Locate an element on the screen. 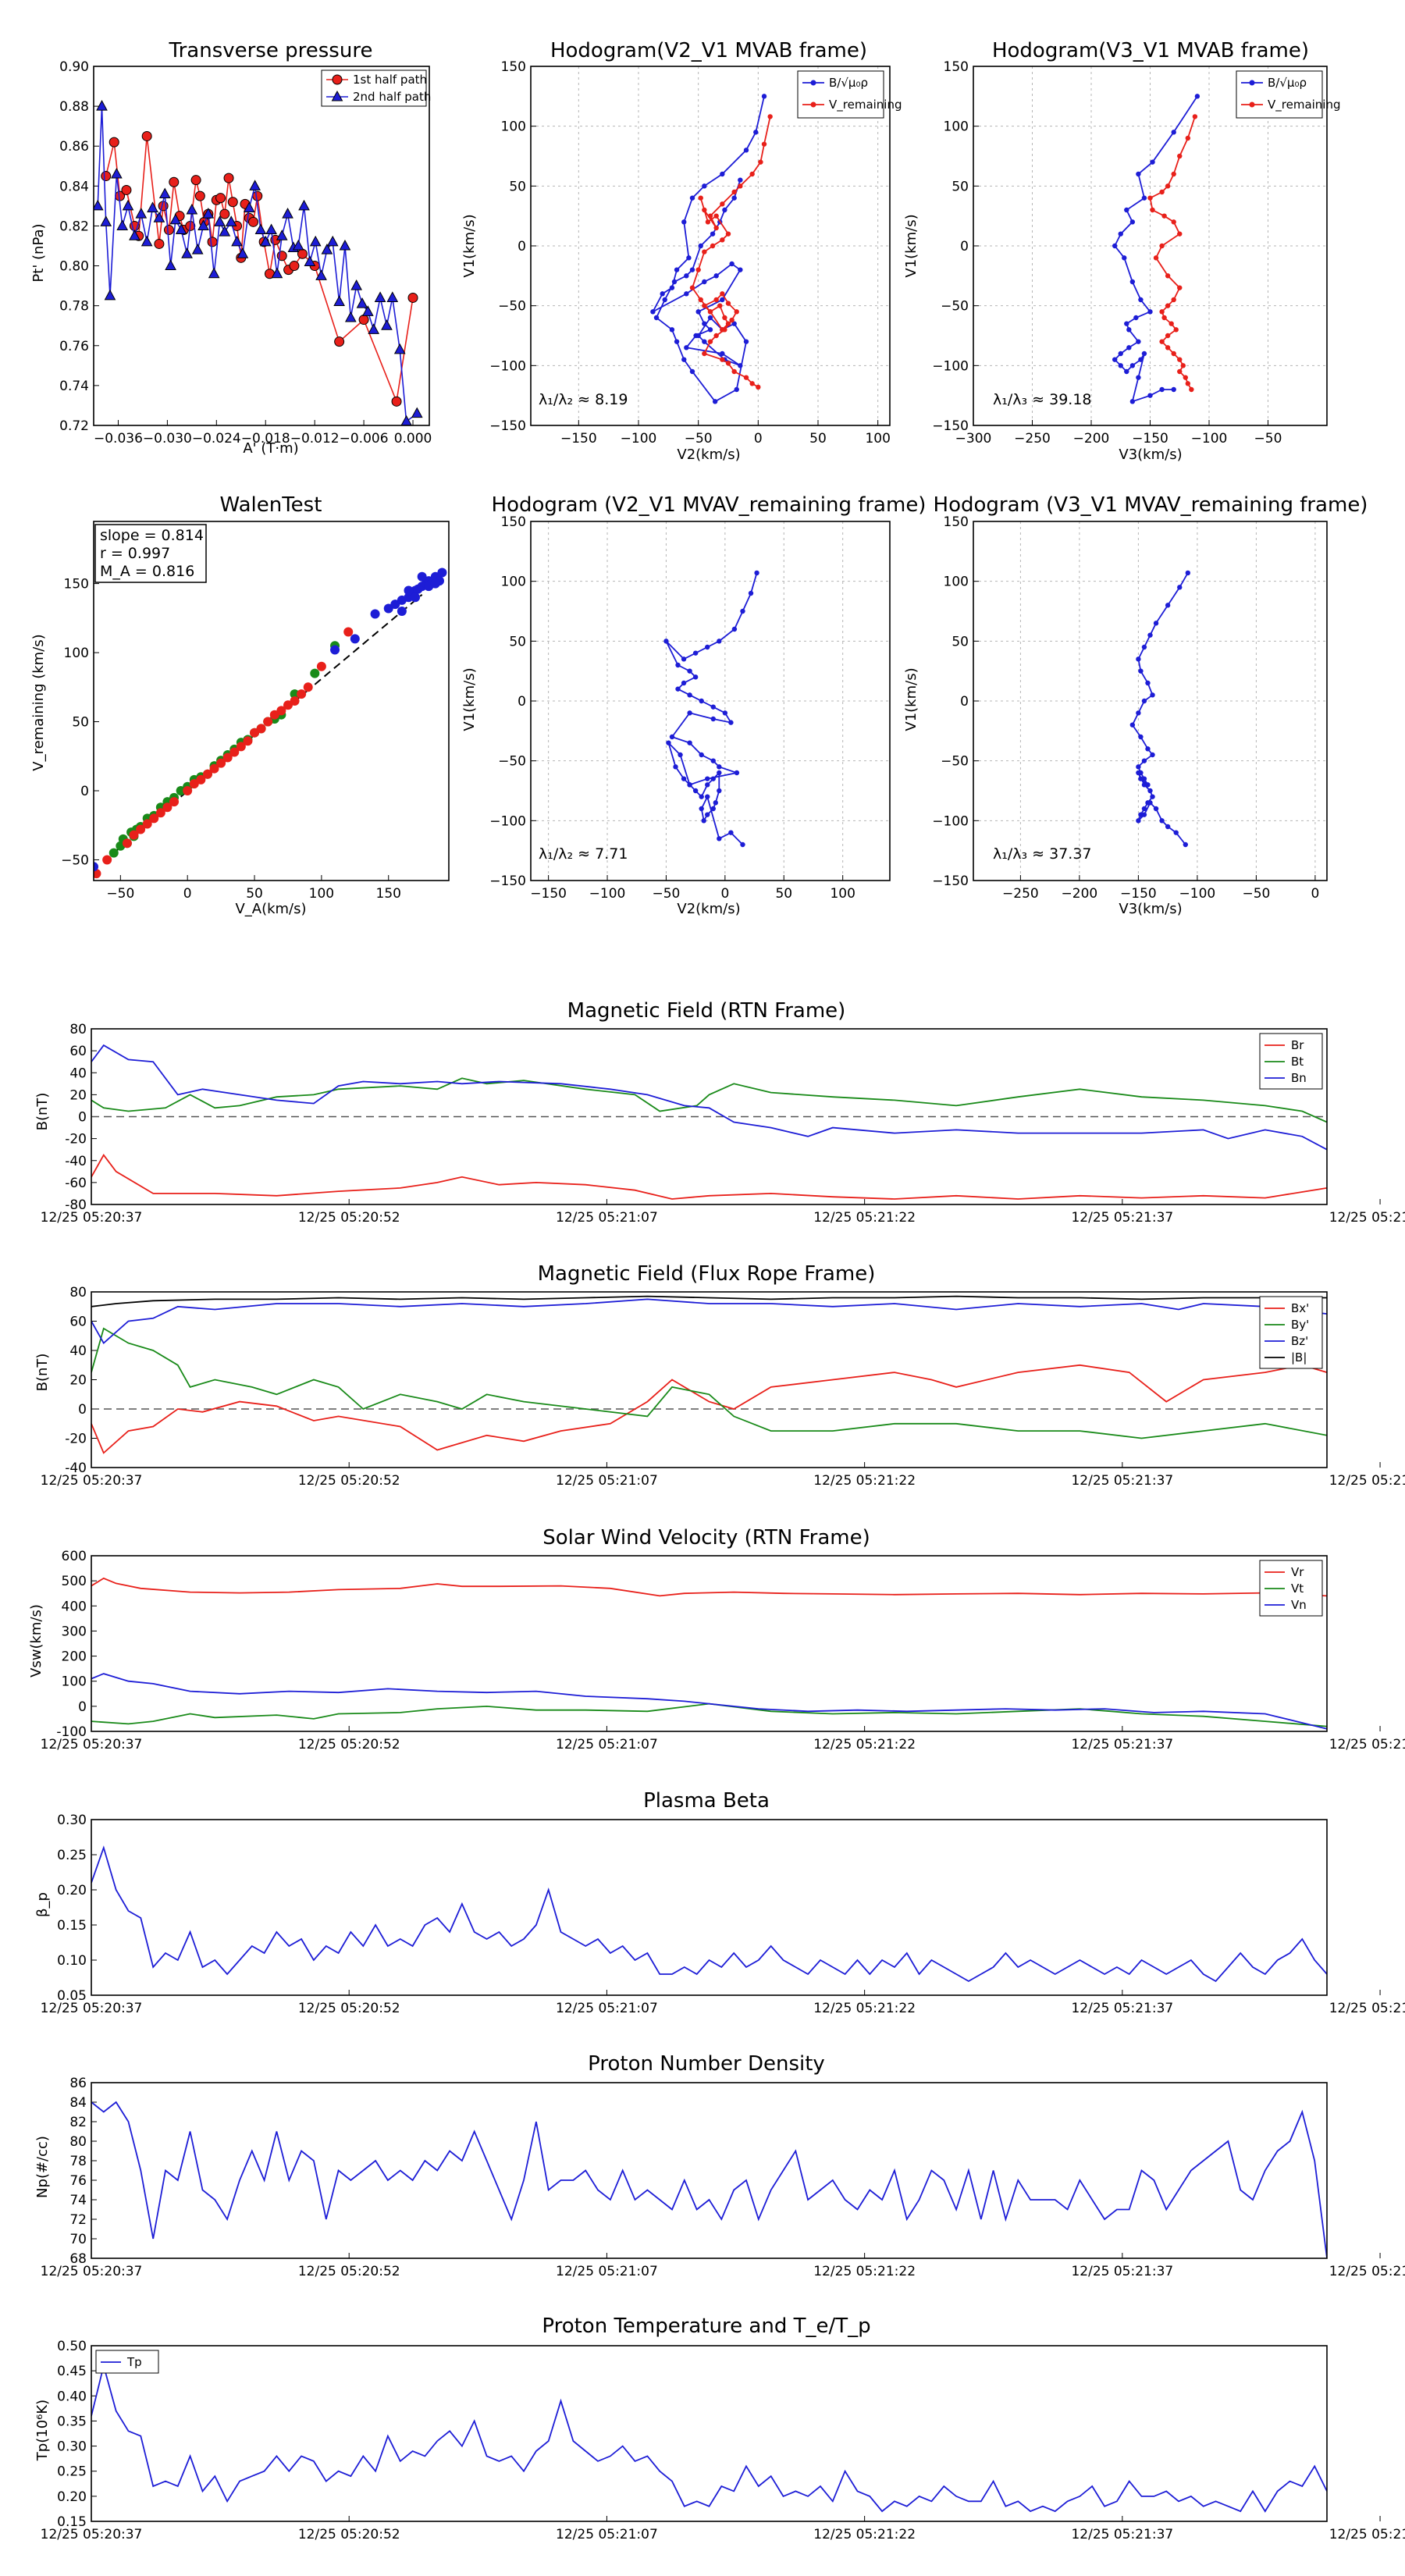 This screenshot has width=1405, height=2576. legend-label: 1st half path is located at coordinates (390, 80).